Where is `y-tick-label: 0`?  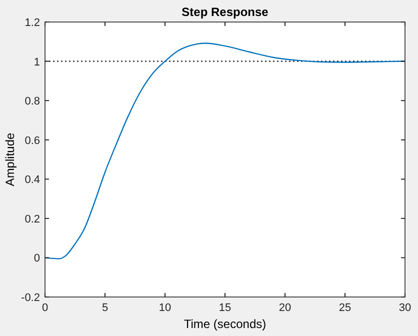
y-tick-label: 0 is located at coordinates (37, 258).